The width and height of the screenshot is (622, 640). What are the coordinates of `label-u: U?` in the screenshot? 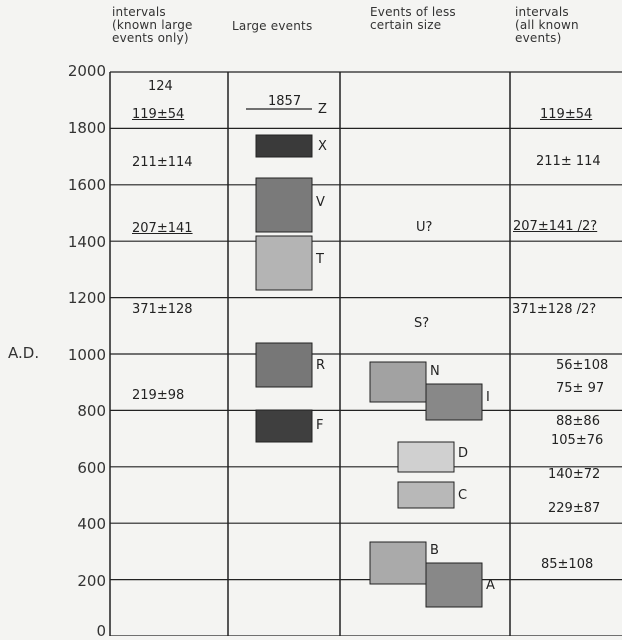 It's located at (424, 227).